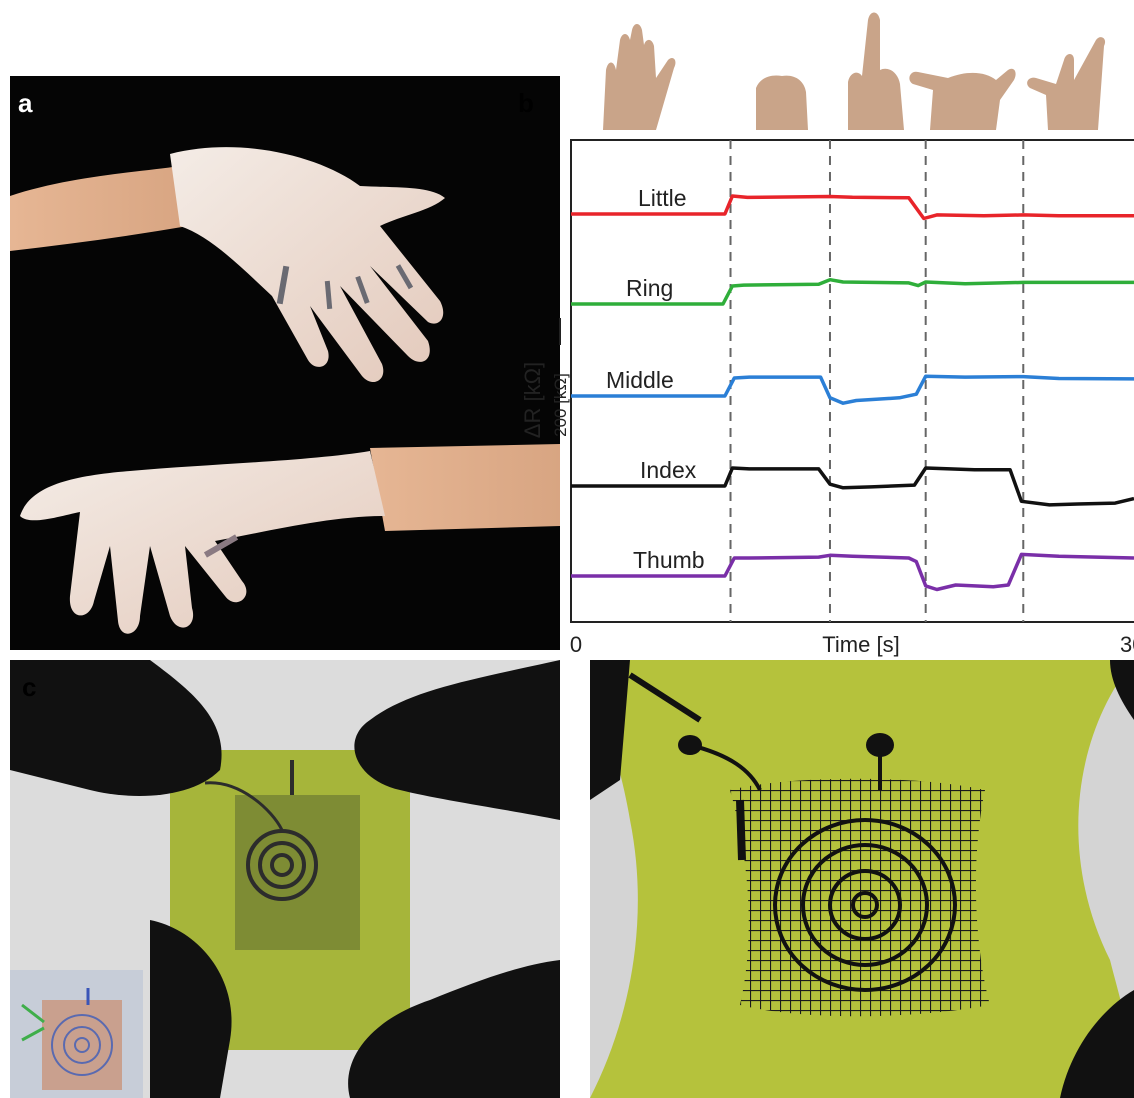 The height and width of the screenshot is (1098, 1134). Describe the element at coordinates (576, 644) in the screenshot. I see `x-tick-0: 0` at that location.